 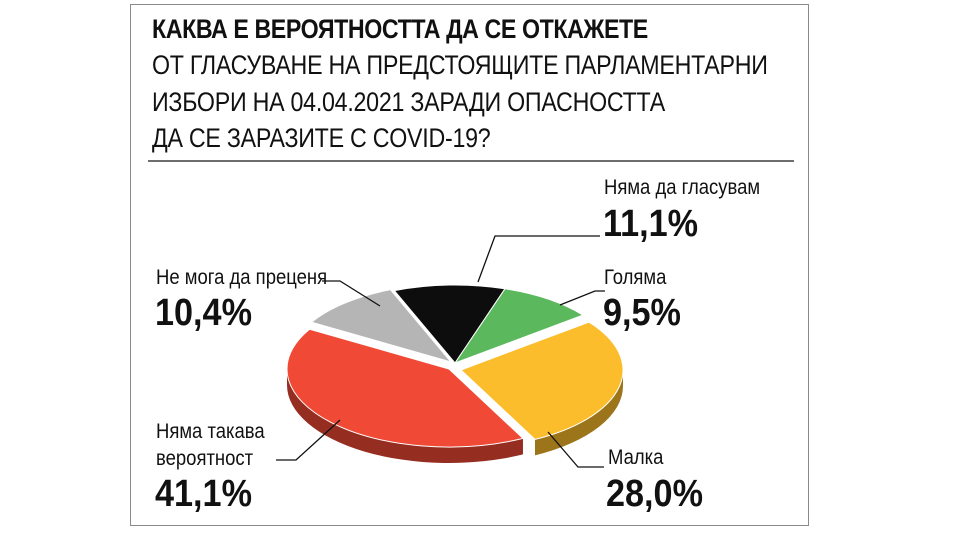 I want to click on subtitle-line-3: ДА СЕ ЗАРАЗИТЕ С COVID-19?, so click(x=321, y=138).